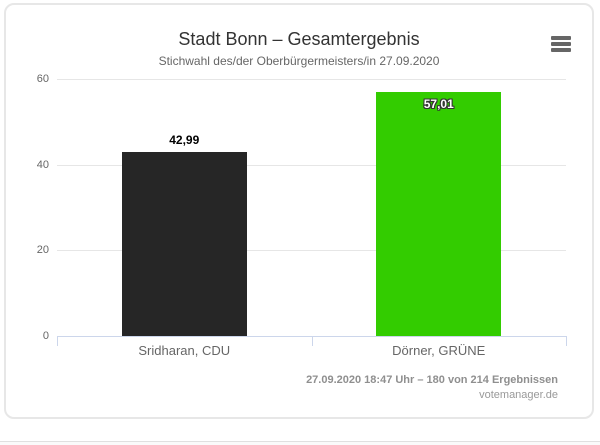 This screenshot has width=600, height=445. What do you see at coordinates (299, 39) in the screenshot?
I see `chart-title: Stadt Bonn – Gesamtergebnis` at bounding box center [299, 39].